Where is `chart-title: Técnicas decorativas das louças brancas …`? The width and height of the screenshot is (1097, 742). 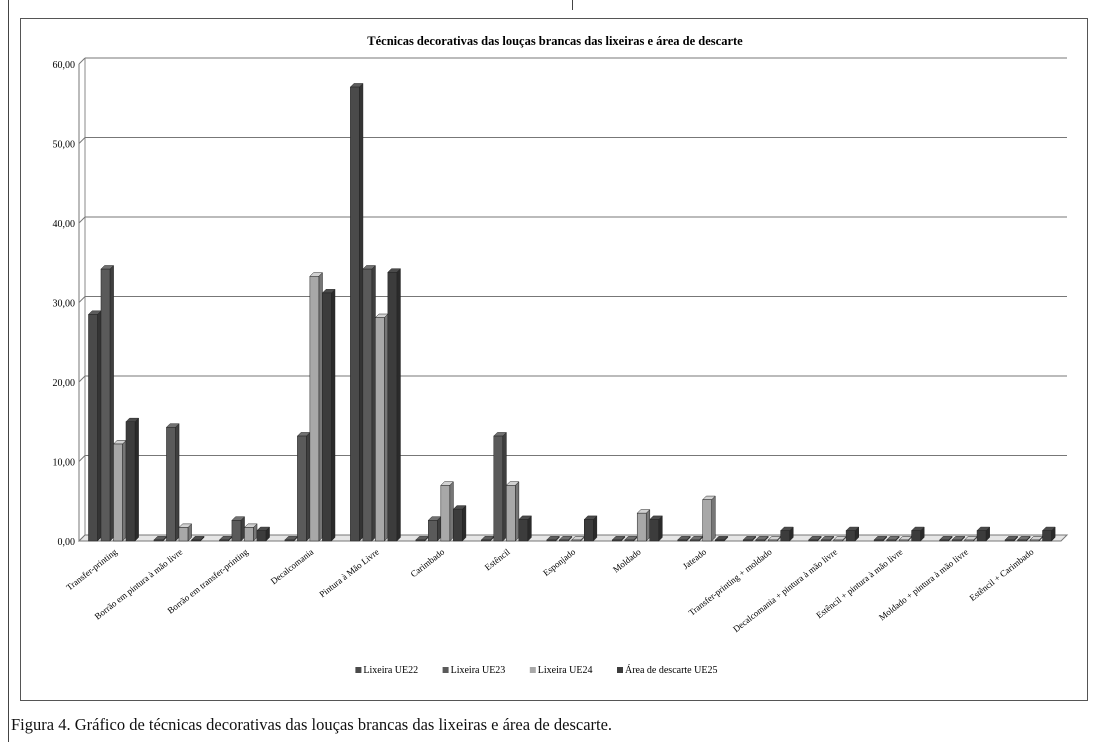
chart-title: Técnicas decorativas das louças brancas … is located at coordinates (555, 41).